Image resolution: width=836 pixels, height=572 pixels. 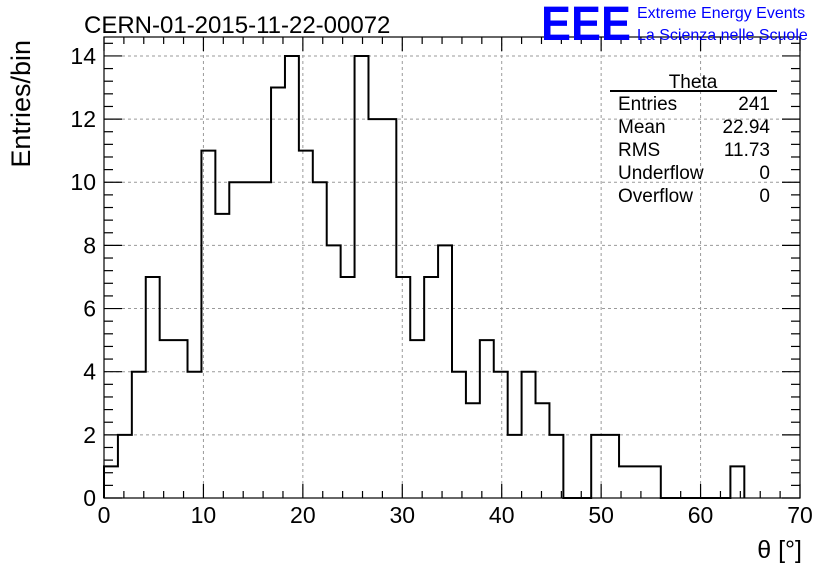 I want to click on x-tick-label: 10, so click(x=204, y=515).